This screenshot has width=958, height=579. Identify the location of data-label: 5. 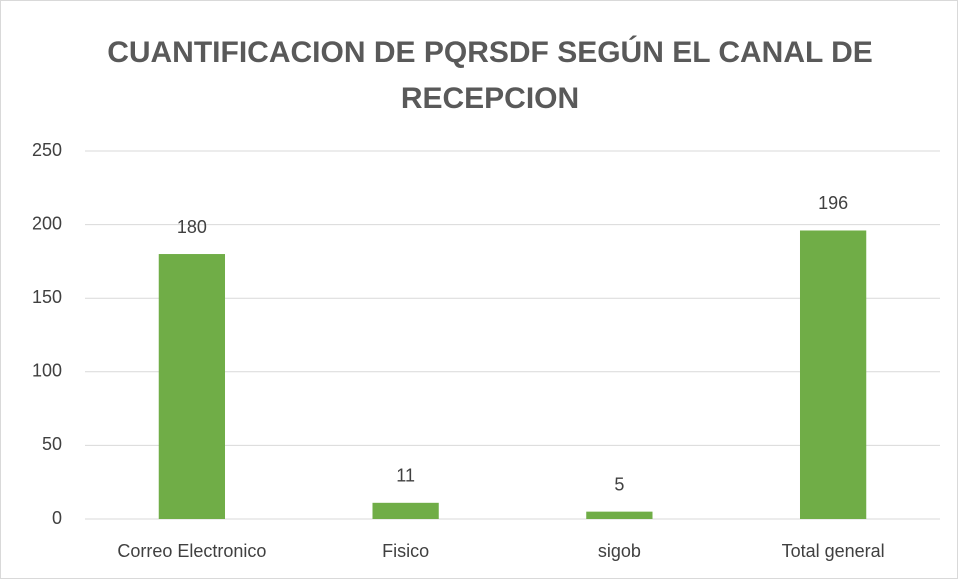
(619, 484).